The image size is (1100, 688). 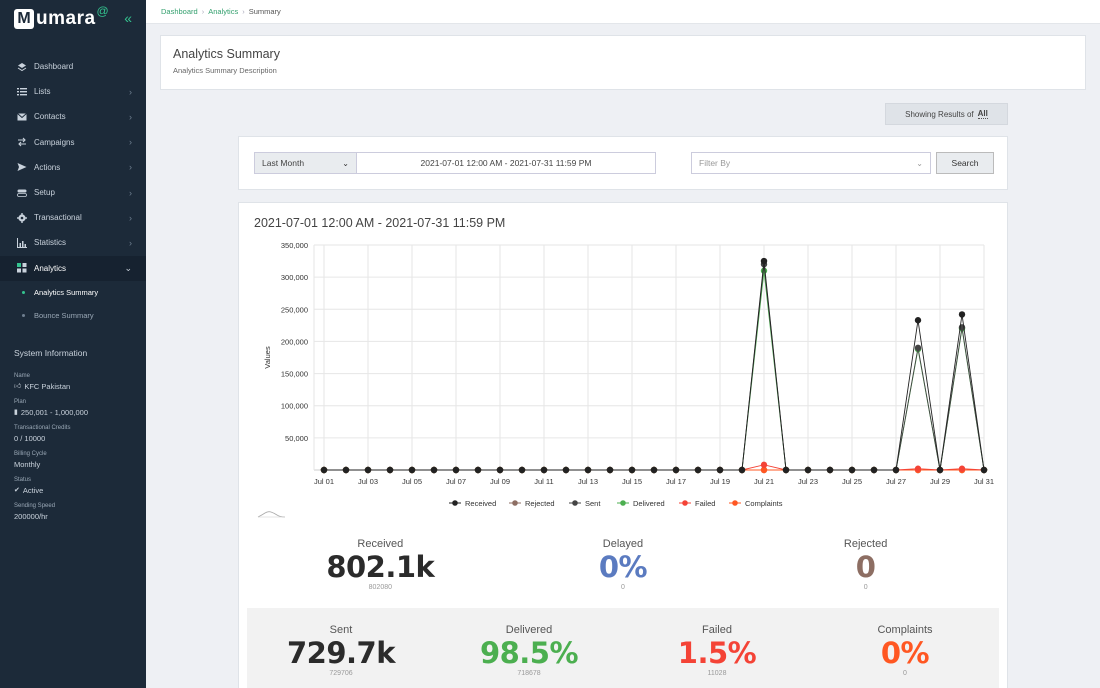 What do you see at coordinates (305, 163) in the screenshot?
I see `date-range-select: Last Month ⌄` at bounding box center [305, 163].